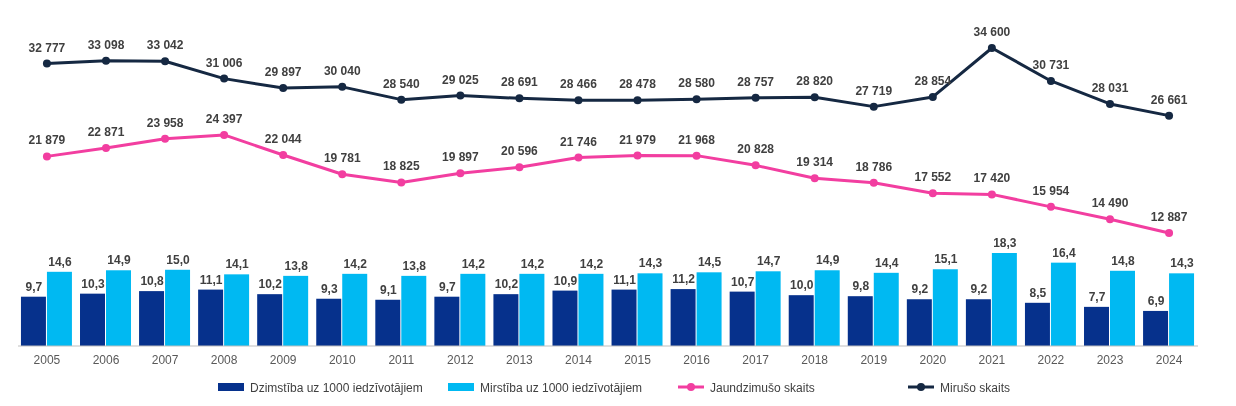 Image resolution: width=1236 pixels, height=406 pixels. What do you see at coordinates (283, 138) in the screenshot?
I see `data-label: 22 044` at bounding box center [283, 138].